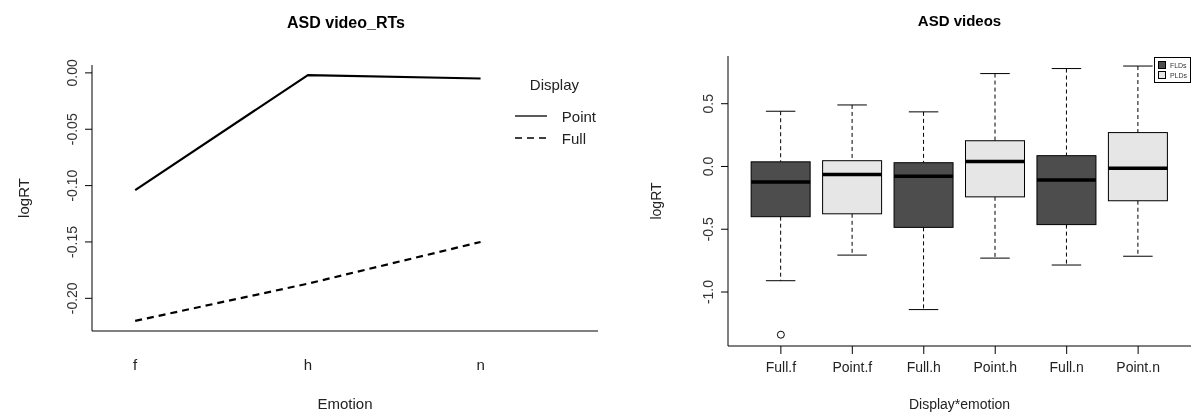 Image resolution: width=1194 pixels, height=415 pixels. I want to click on x-tick-label: Full.n, so click(1066, 366).